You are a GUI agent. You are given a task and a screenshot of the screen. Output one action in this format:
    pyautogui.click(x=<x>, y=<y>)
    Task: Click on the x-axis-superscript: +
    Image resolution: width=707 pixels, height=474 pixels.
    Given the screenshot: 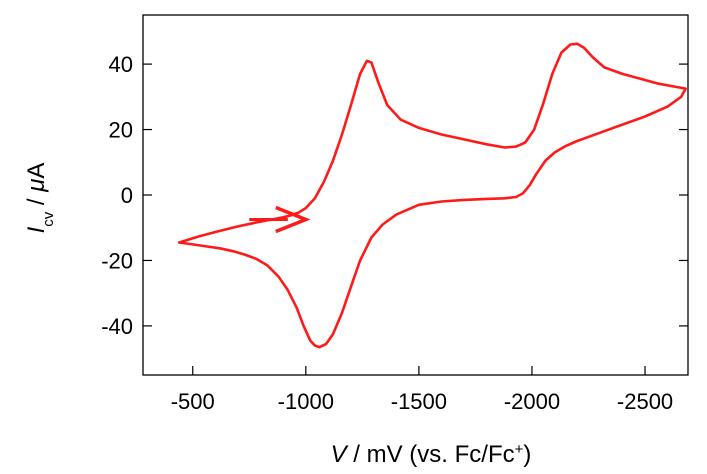 What is the action you would take?
    pyautogui.click(x=519, y=449)
    